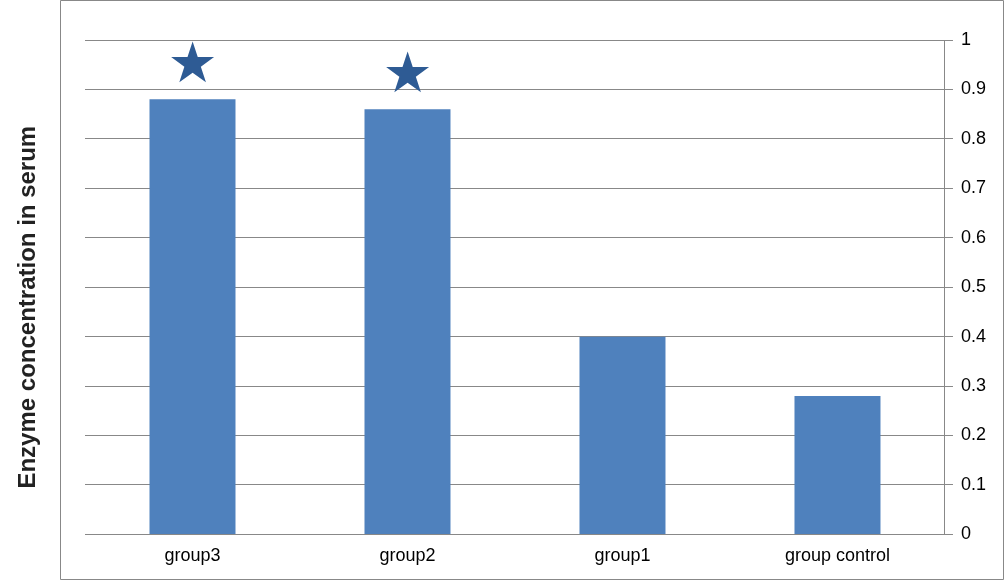  I want to click on y-tick-label: 0.3, so click(973, 385).